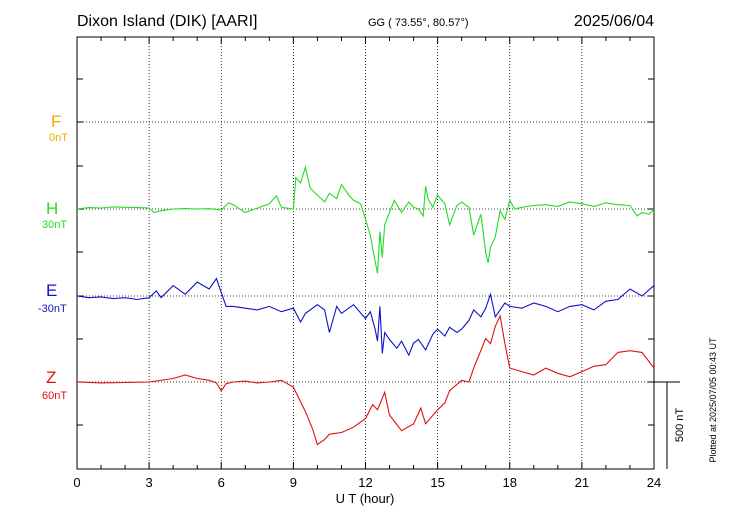 The height and width of the screenshot is (520, 730). What do you see at coordinates (54, 396) in the screenshot?
I see `baseline-Z: 60nT` at bounding box center [54, 396].